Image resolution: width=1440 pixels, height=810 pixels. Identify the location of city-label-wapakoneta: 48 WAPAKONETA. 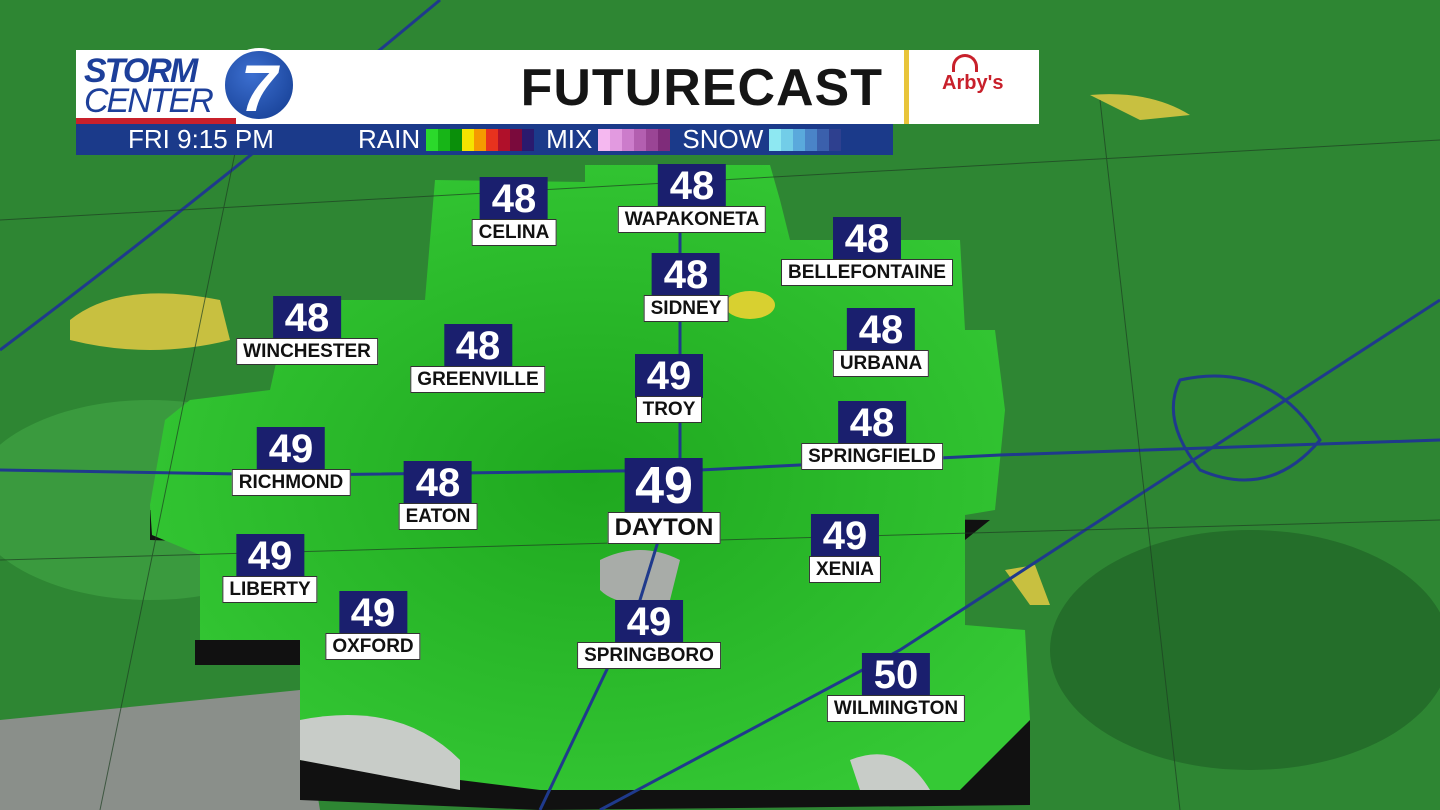
(692, 198).